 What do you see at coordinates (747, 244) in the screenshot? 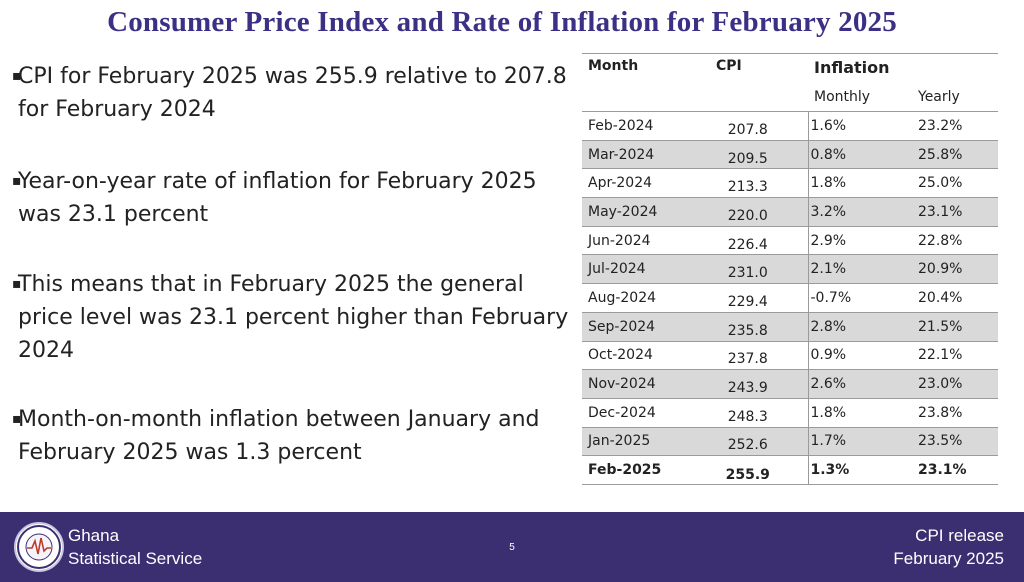
I see `cell-cpi: 226.4` at bounding box center [747, 244].